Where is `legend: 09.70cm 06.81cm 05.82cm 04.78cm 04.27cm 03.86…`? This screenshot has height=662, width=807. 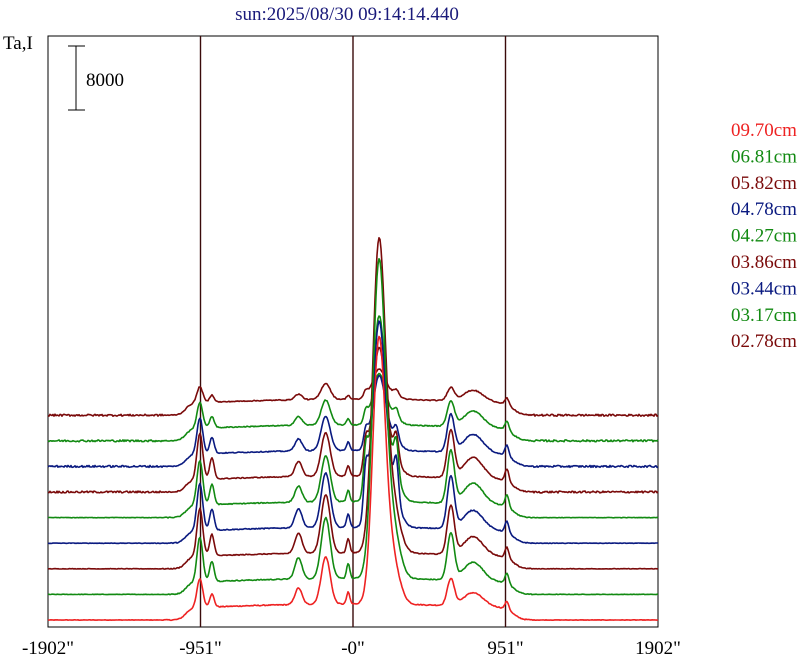
legend: 09.70cm 06.81cm 05.82cm 04.78cm 04.27cm 03.86… is located at coordinates (764, 236).